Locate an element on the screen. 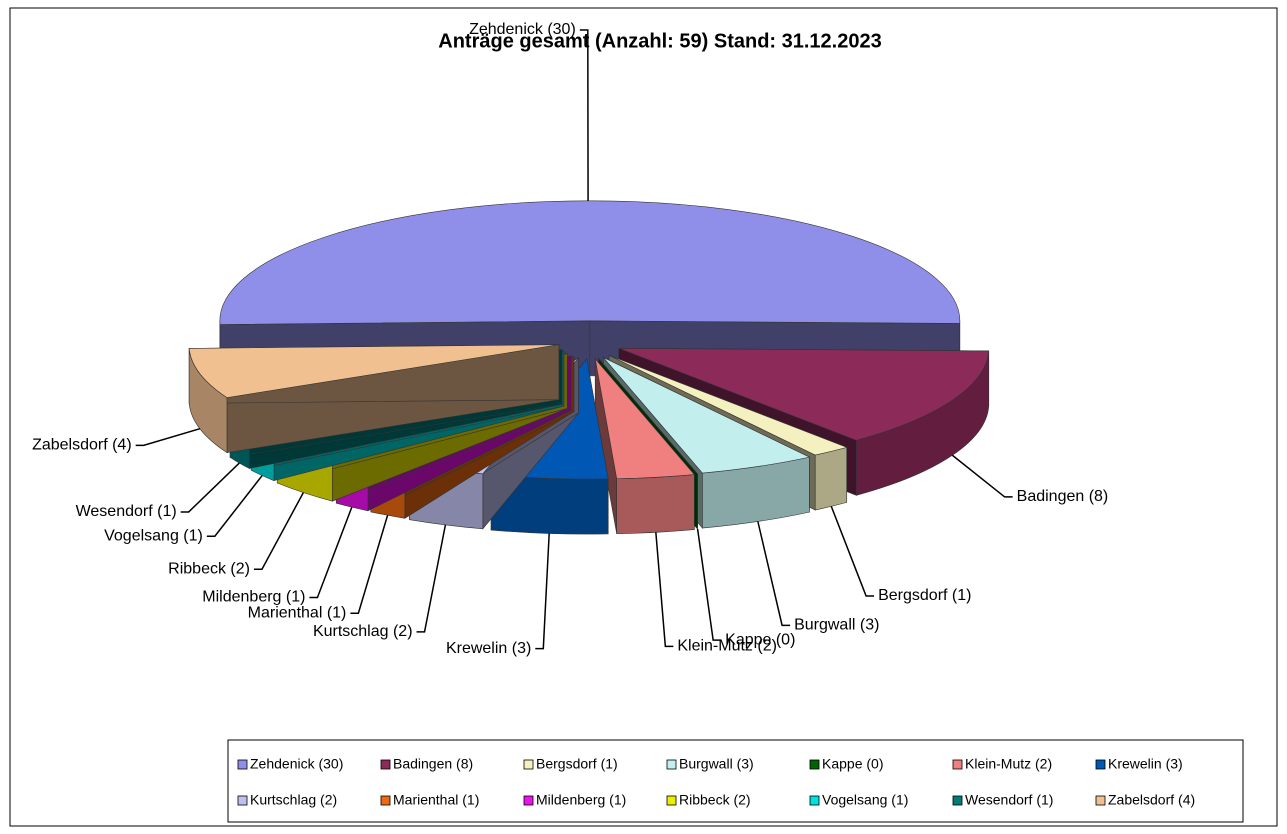 Image resolution: width=1287 pixels, height=834 pixels. data-label: Klein-Mutz (2) is located at coordinates (727, 646).